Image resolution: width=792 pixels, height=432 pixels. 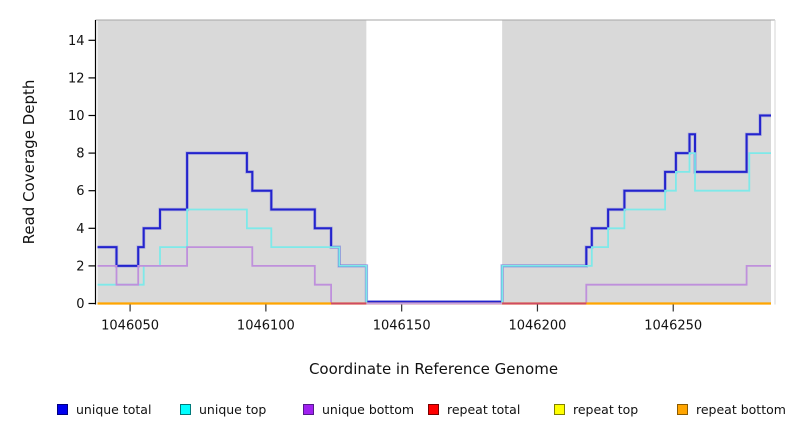 What do you see at coordinates (434, 161) in the screenshot?
I see `highlight-band` at bounding box center [434, 161].